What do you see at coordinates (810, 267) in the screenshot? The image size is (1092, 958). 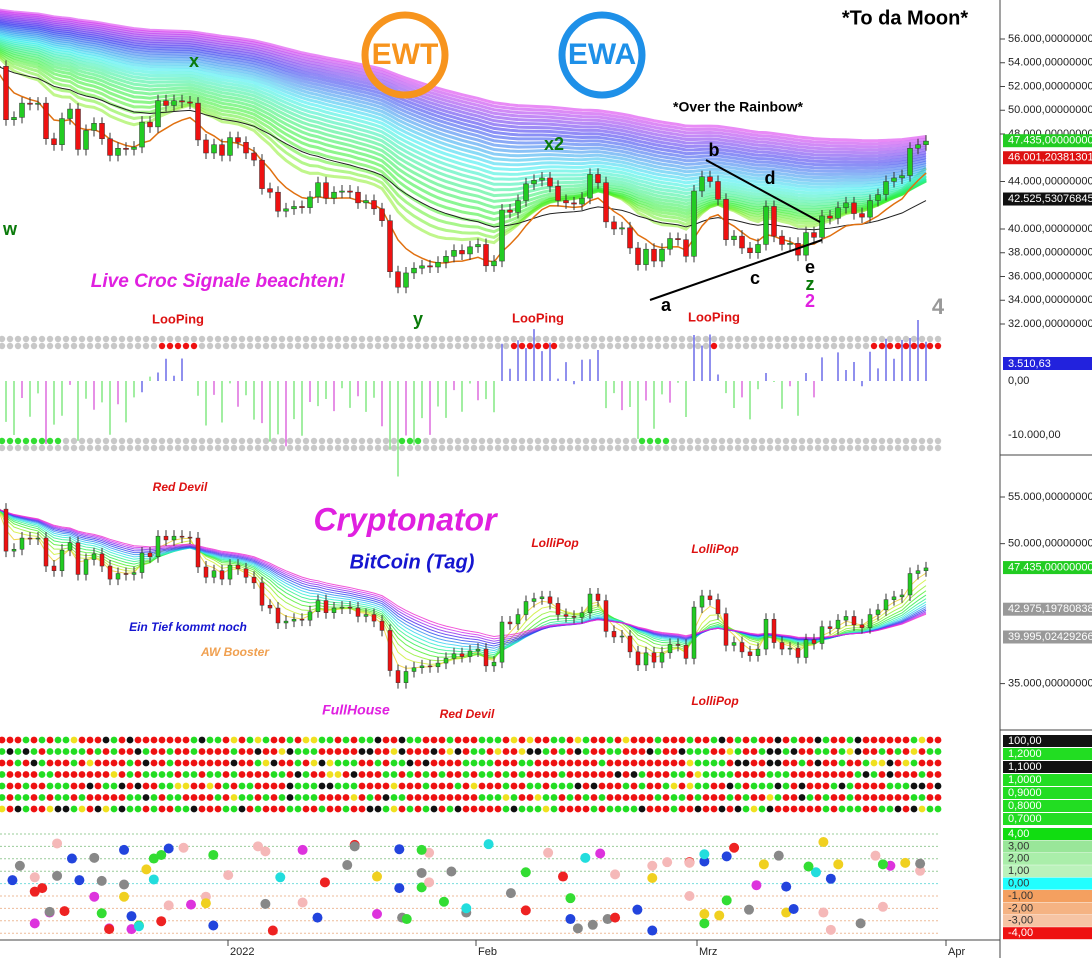 I see `wave-label: e` at bounding box center [810, 267].